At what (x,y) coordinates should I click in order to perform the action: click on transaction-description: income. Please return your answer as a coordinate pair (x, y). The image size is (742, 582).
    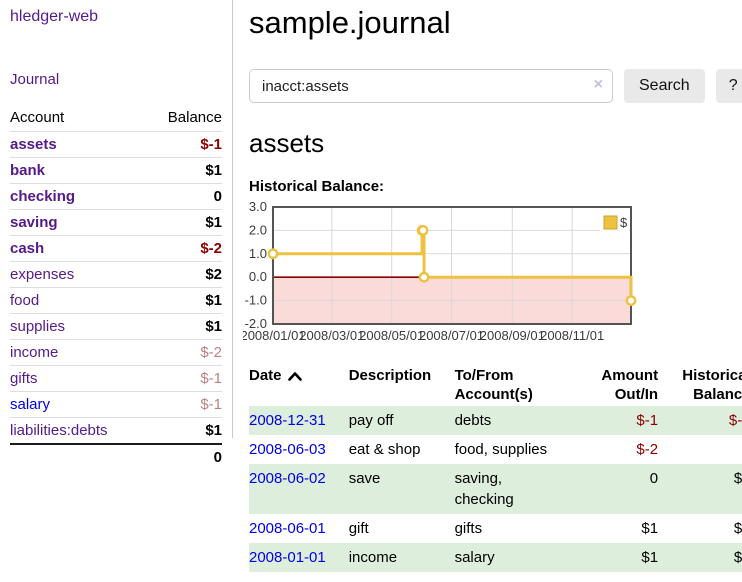
    Looking at the image, I should click on (401, 557).